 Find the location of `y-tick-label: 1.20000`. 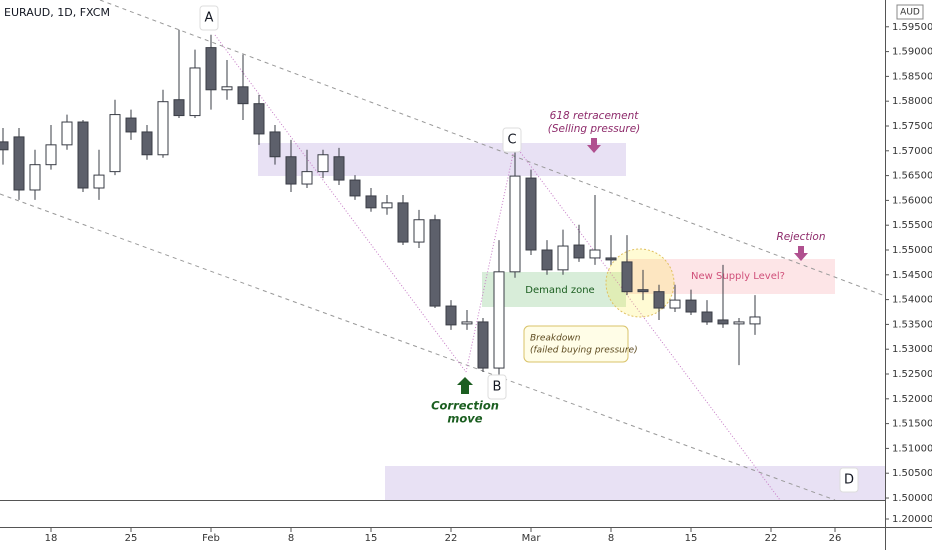

y-tick-label: 1.20000 is located at coordinates (912, 519).